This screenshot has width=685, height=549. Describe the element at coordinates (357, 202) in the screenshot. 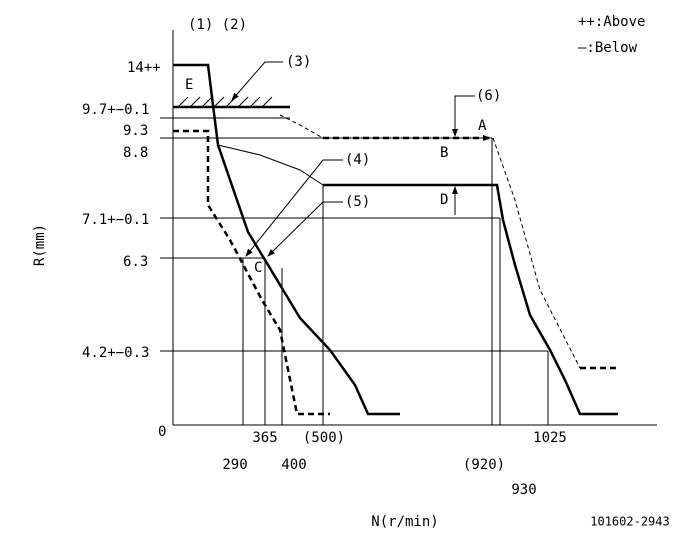

I see `label: (5)` at that location.